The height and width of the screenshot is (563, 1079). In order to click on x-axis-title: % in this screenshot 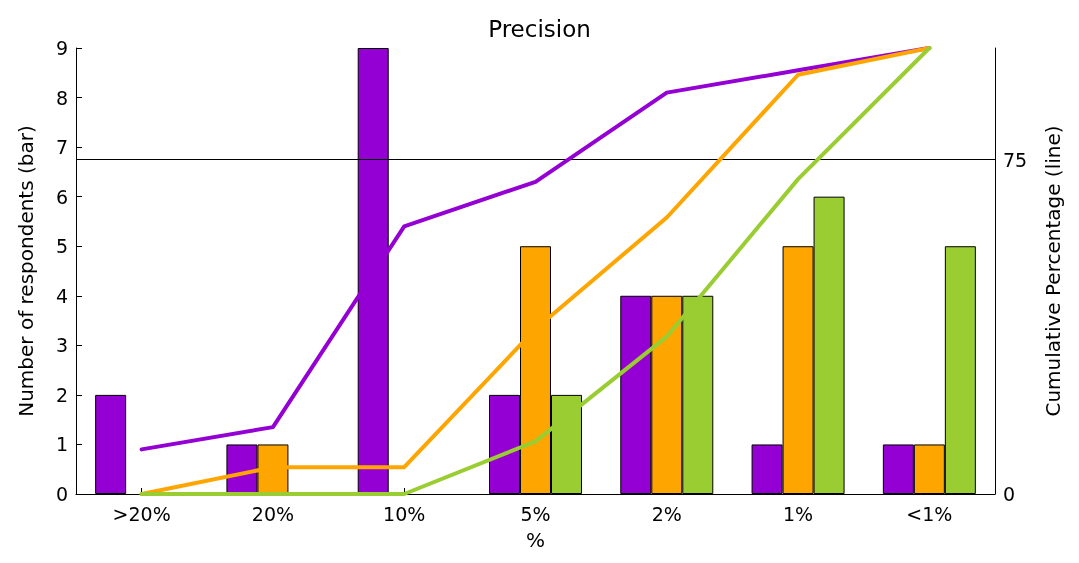, I will do `click(535, 540)`.